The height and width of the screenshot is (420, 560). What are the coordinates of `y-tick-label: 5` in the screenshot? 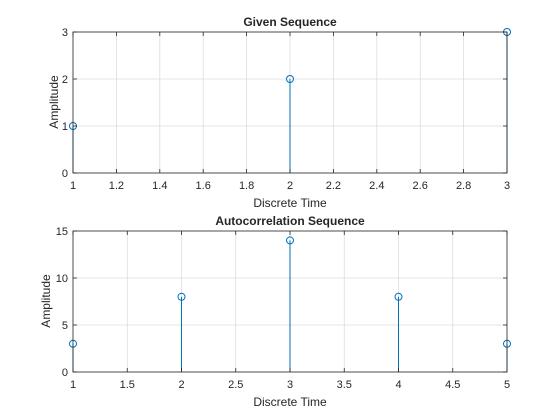 It's located at (65, 326).